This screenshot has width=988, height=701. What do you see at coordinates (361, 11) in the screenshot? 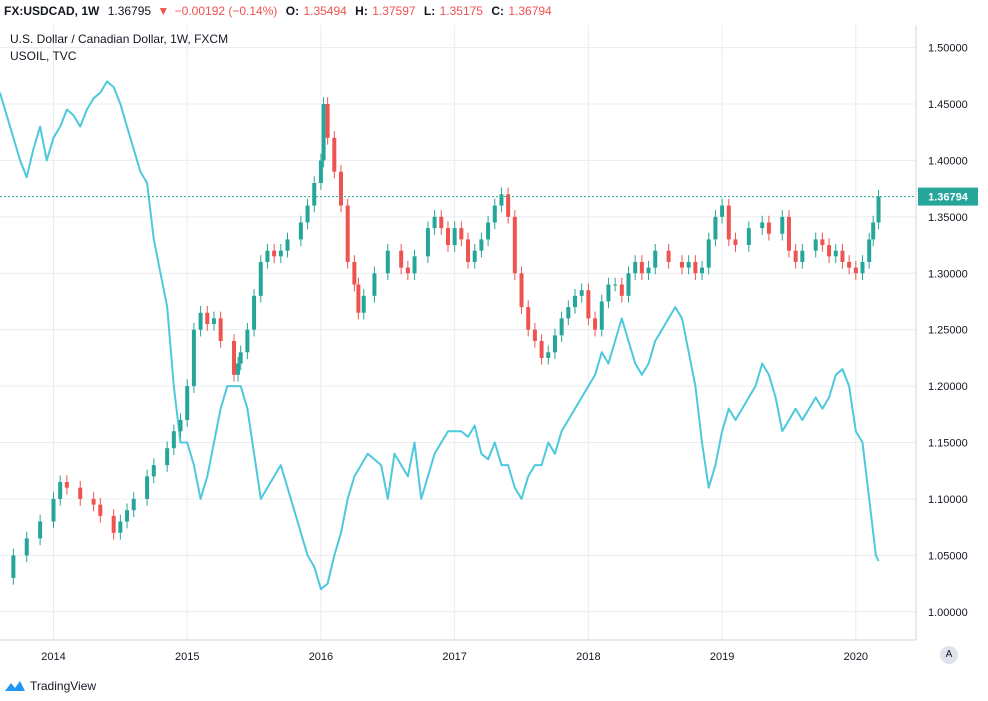
I see `high-label: H:` at bounding box center [361, 11].